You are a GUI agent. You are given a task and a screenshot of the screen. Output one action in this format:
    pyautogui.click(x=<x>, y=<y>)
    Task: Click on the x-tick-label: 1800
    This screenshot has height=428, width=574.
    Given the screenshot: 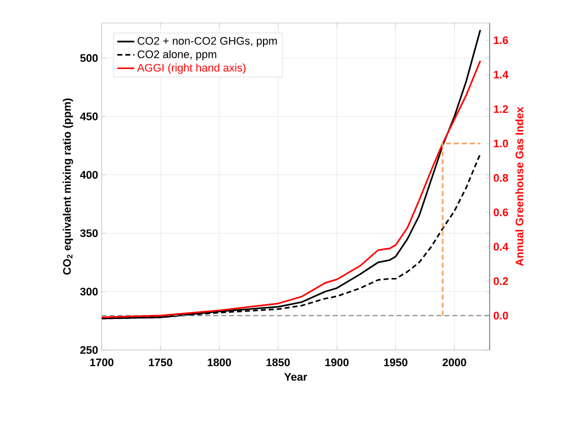 What is the action you would take?
    pyautogui.click(x=220, y=362)
    